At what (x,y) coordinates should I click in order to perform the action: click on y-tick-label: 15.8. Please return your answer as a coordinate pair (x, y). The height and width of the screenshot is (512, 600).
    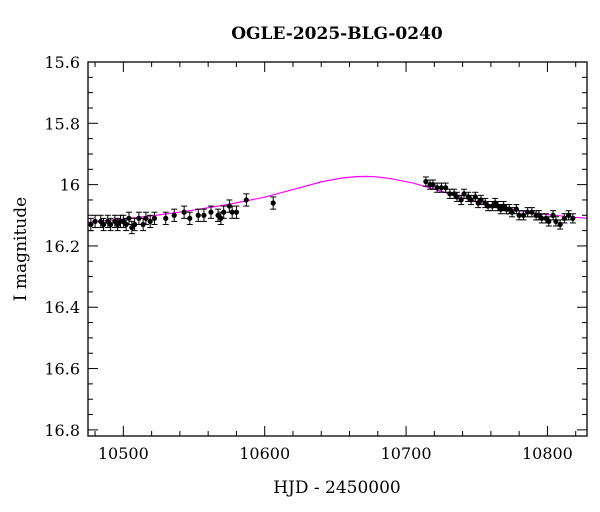
    Looking at the image, I should click on (62, 123).